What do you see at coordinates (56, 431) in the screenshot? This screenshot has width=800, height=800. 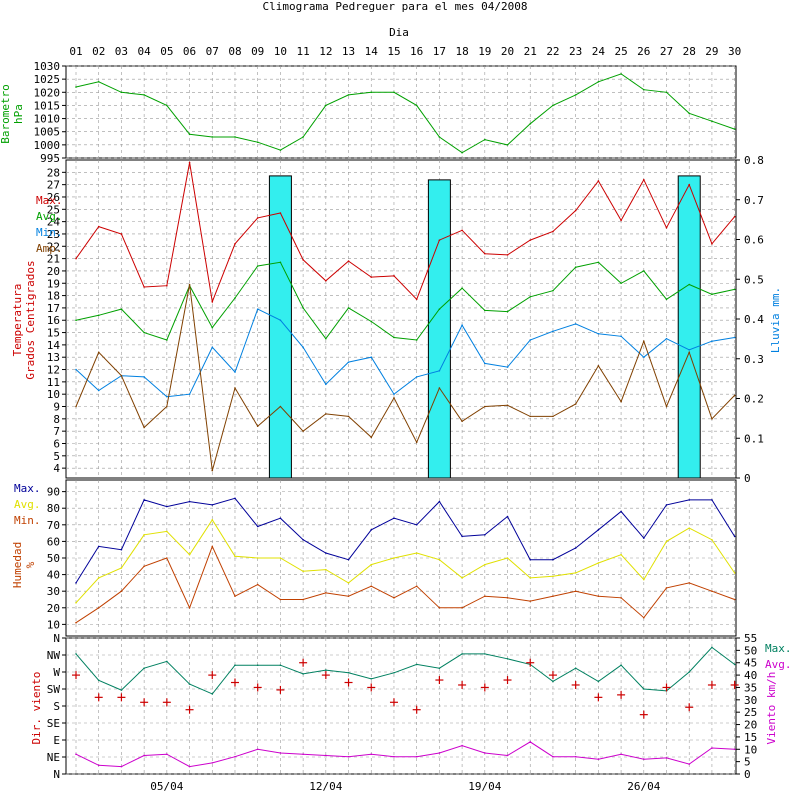 I see `y-tick-label: 7` at bounding box center [56, 431].